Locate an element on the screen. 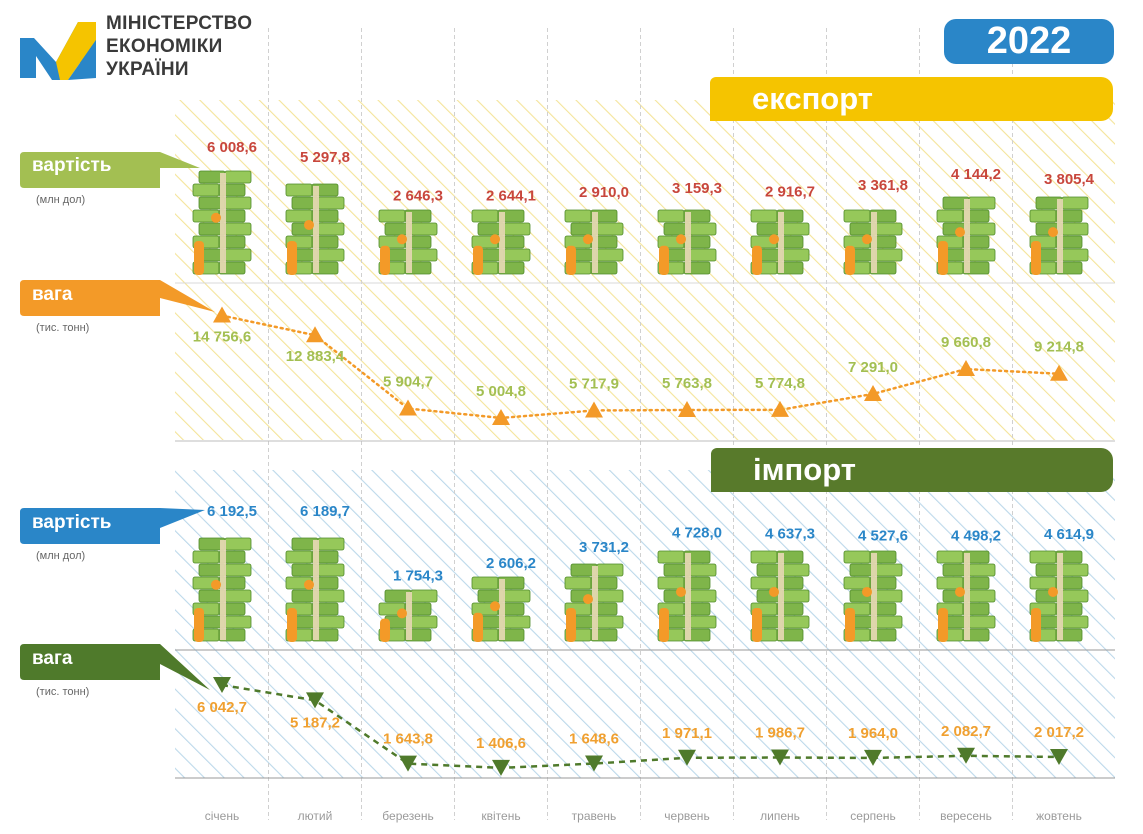  import-value-label: 2 606,2 is located at coordinates (511, 563).